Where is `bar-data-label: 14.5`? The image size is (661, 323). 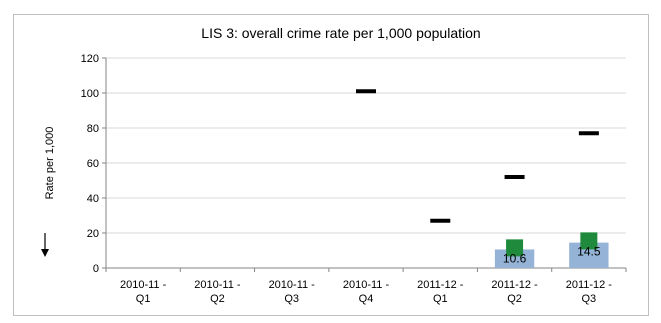
bar-data-label: 14.5 is located at coordinates (589, 252).